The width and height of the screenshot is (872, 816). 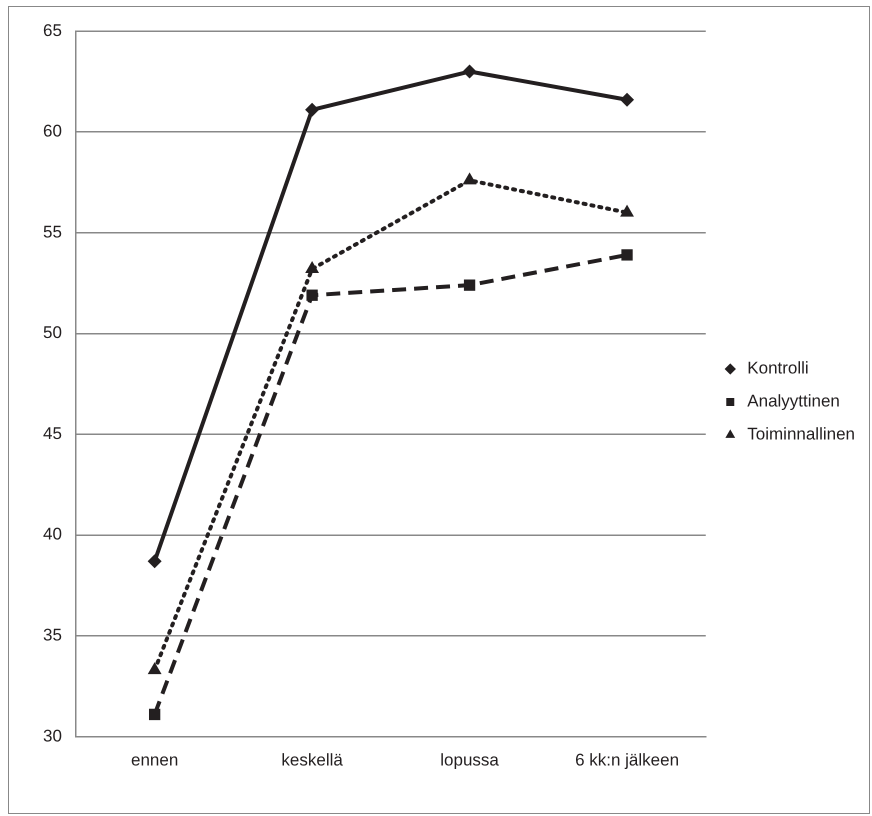 What do you see at coordinates (778, 368) in the screenshot?
I see `legend-label: Kontrolli` at bounding box center [778, 368].